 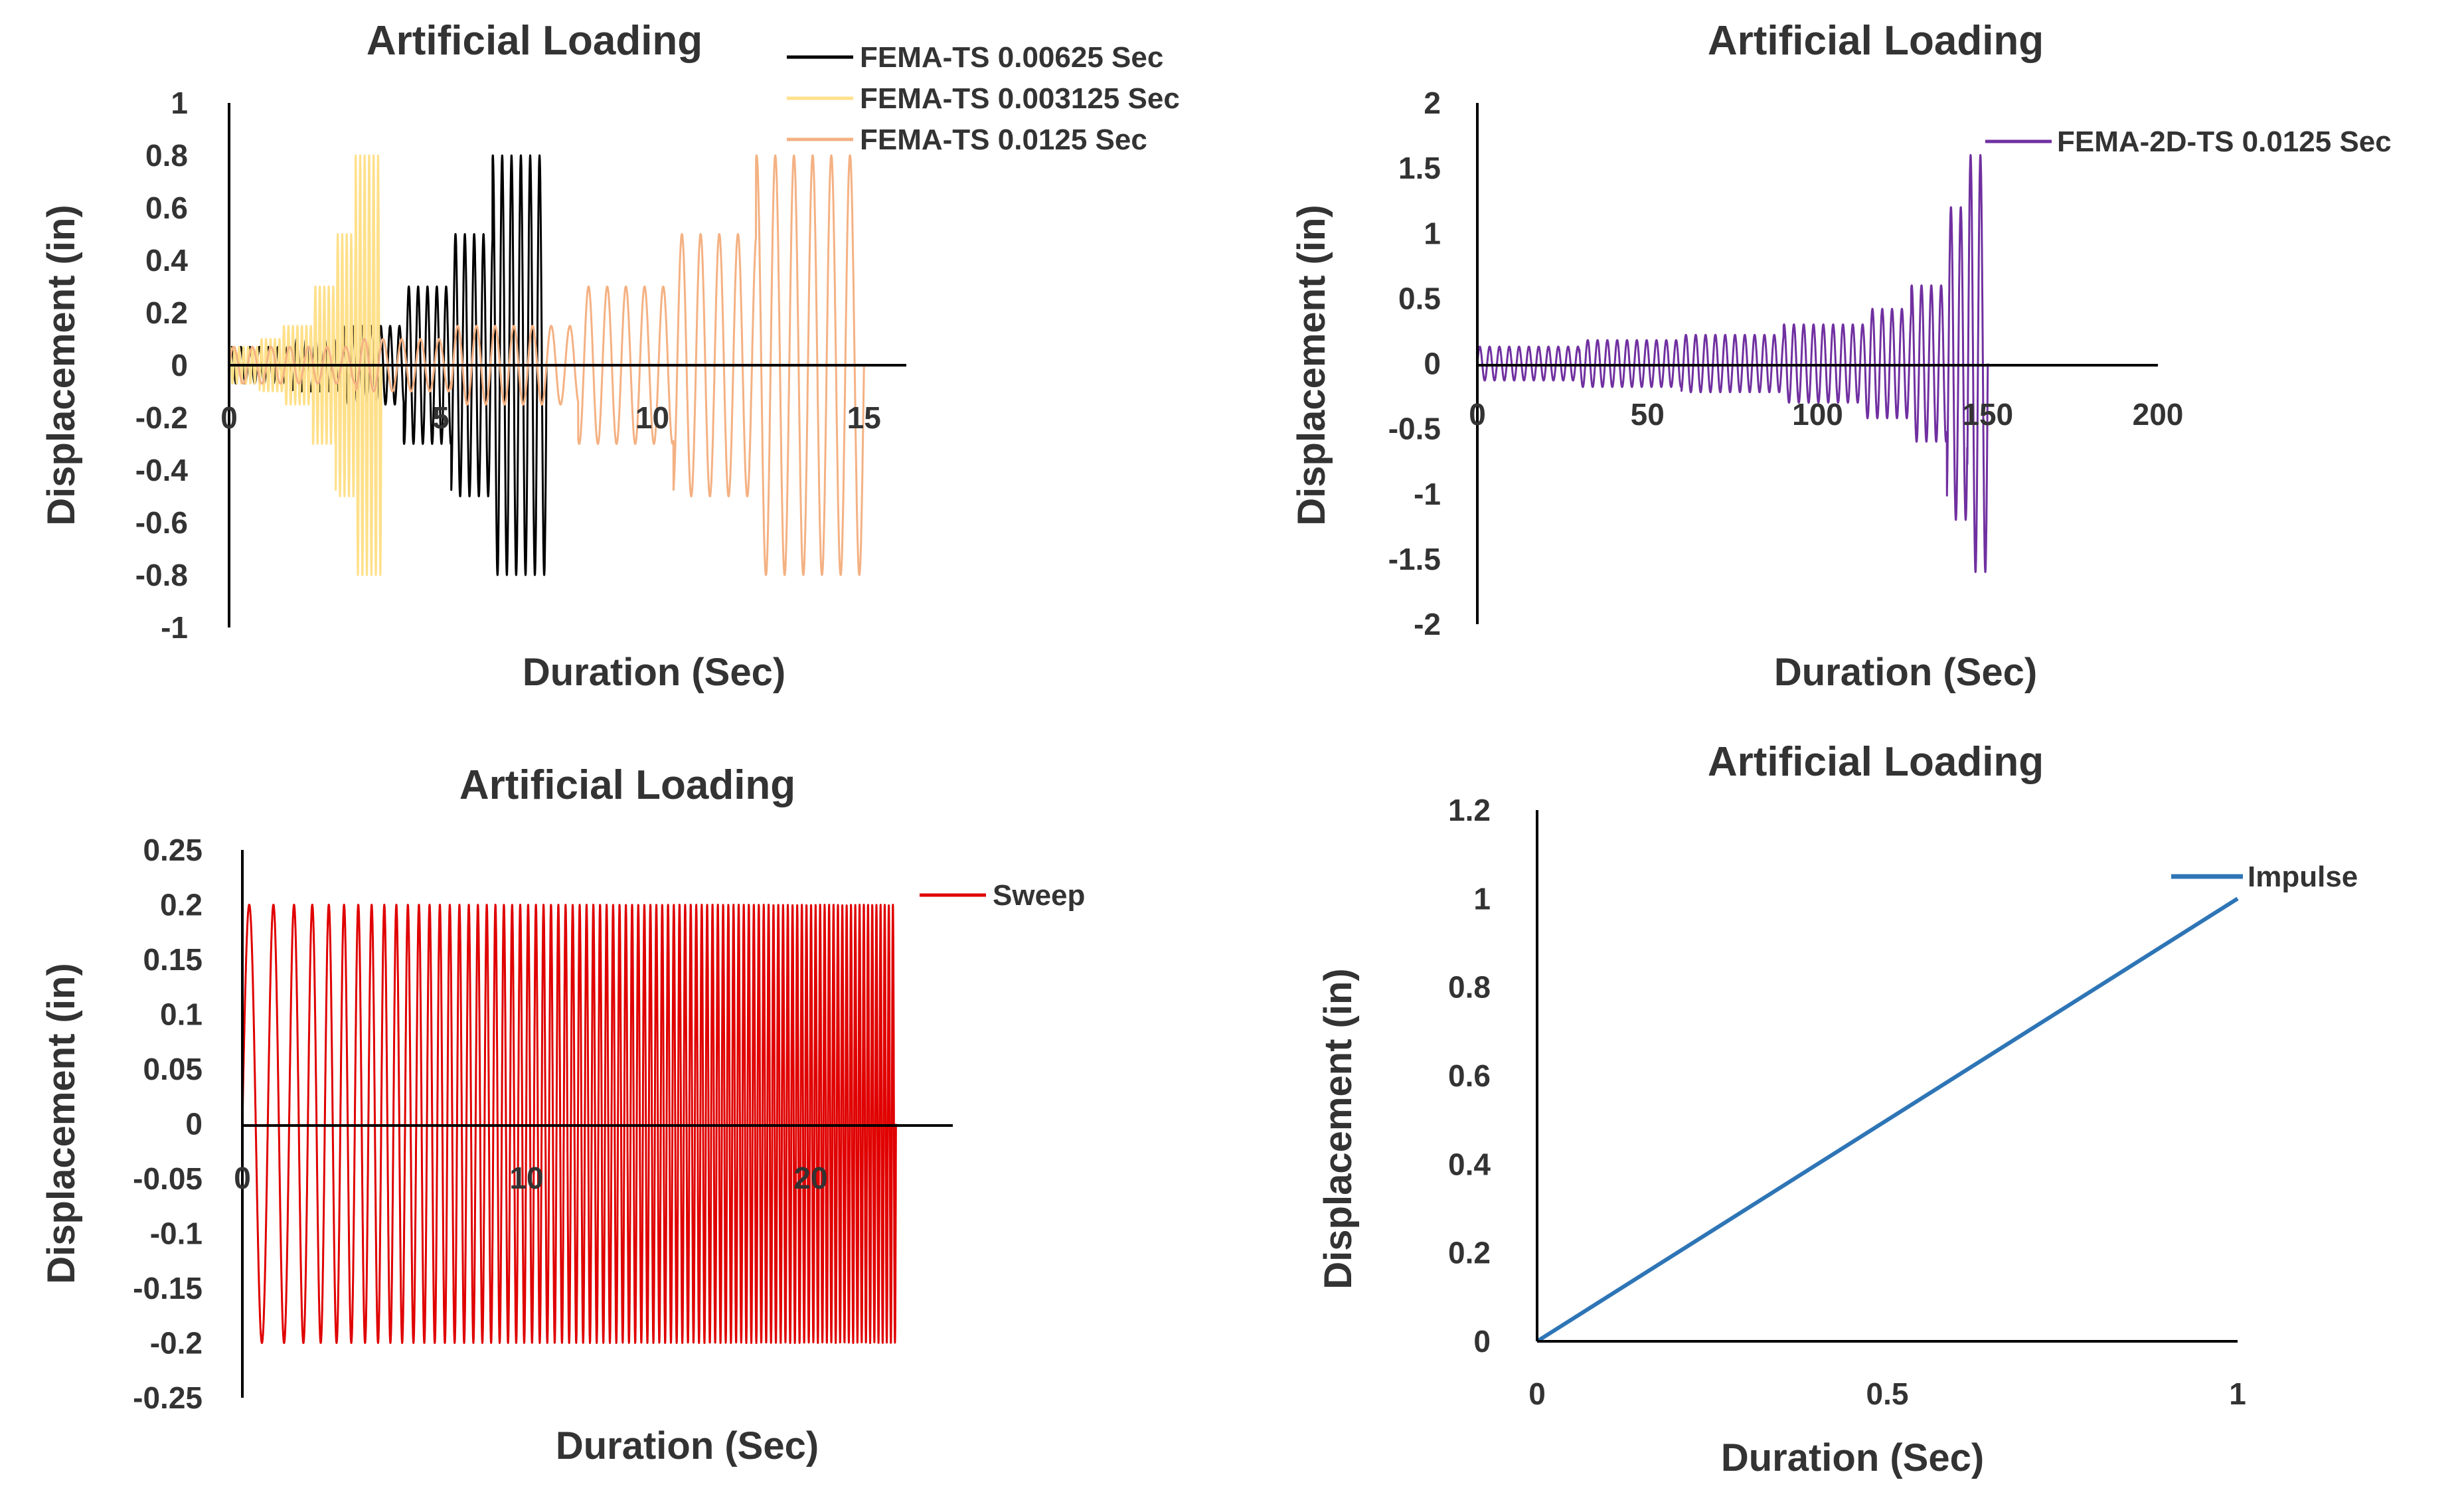 What do you see at coordinates (1469, 810) in the screenshot?
I see `y-tick-label: 1.2` at bounding box center [1469, 810].